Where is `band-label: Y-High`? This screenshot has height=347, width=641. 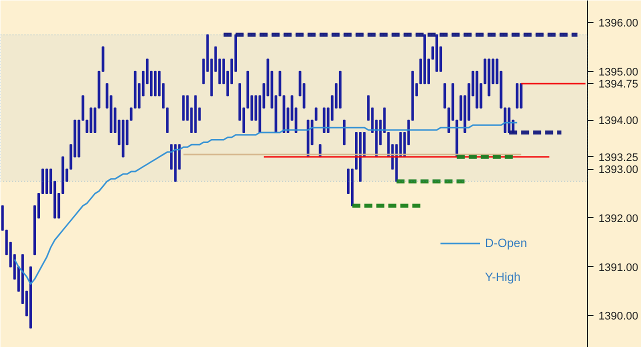 band-label: Y-High is located at coordinates (502, 277).